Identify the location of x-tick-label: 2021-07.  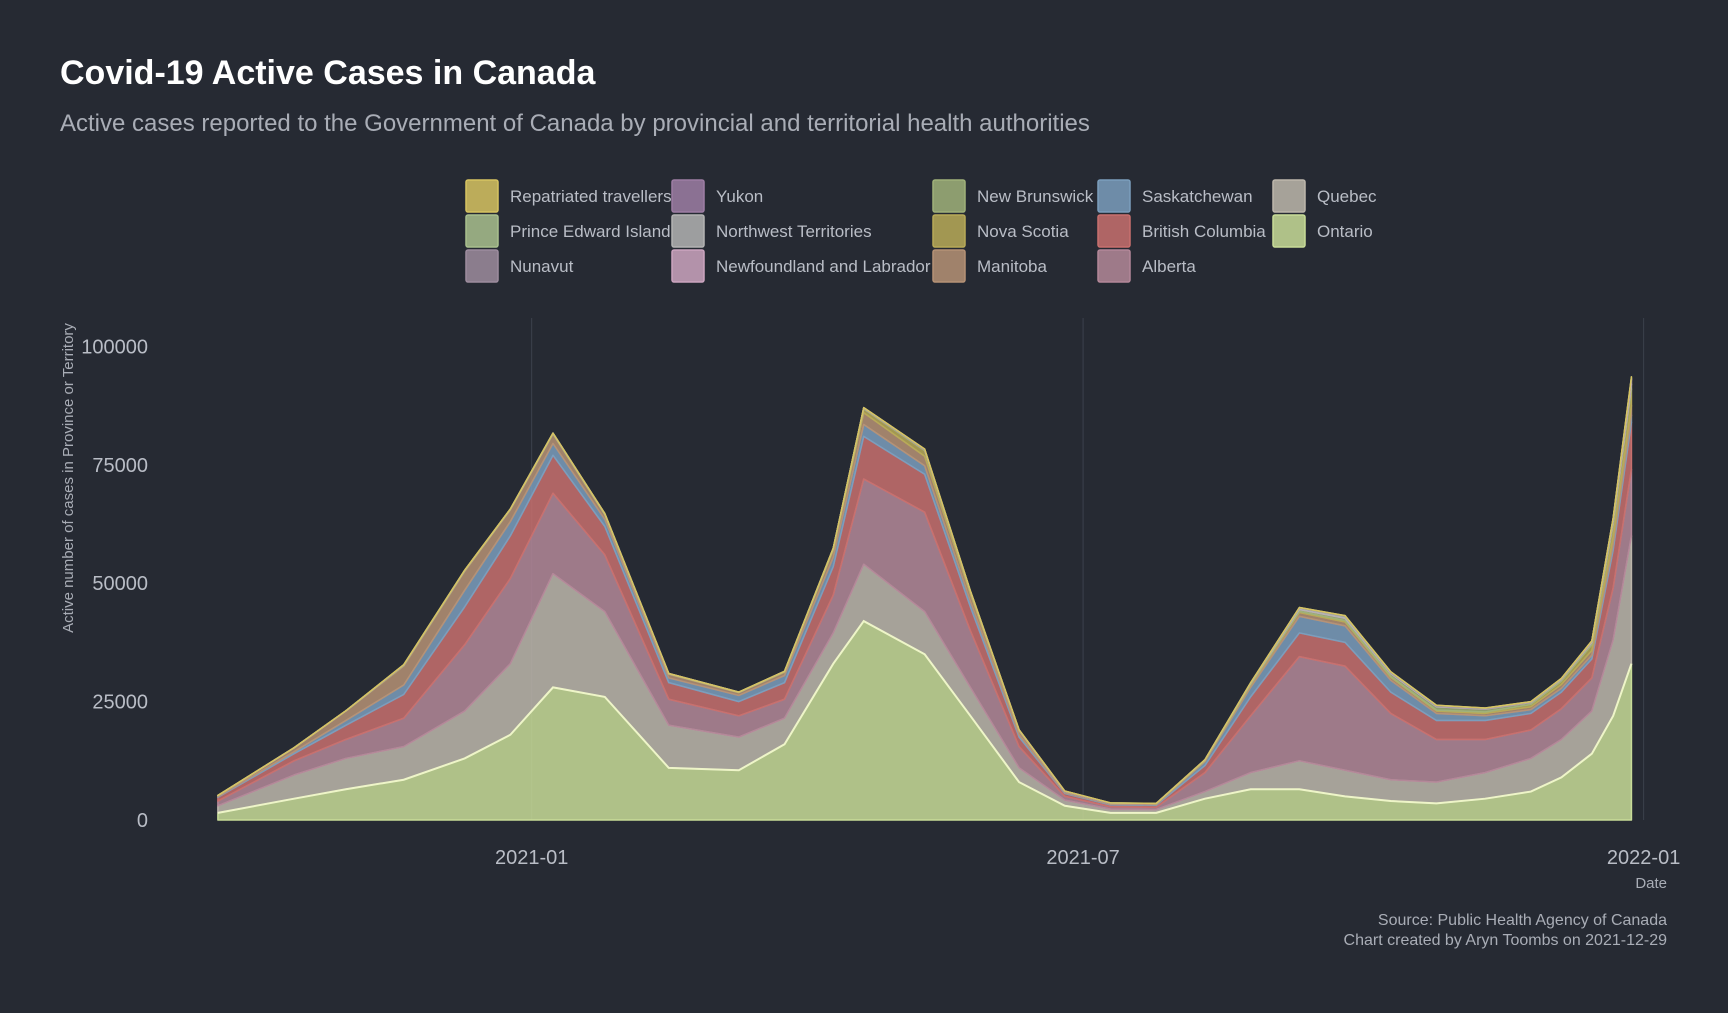
(1082, 858).